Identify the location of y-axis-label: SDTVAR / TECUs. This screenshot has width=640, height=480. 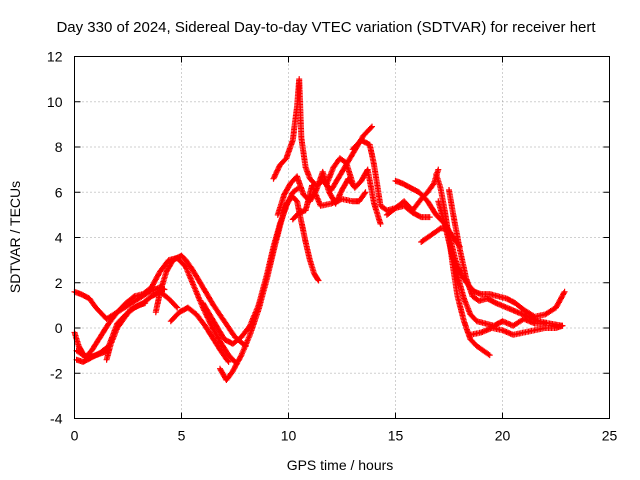
(15, 237).